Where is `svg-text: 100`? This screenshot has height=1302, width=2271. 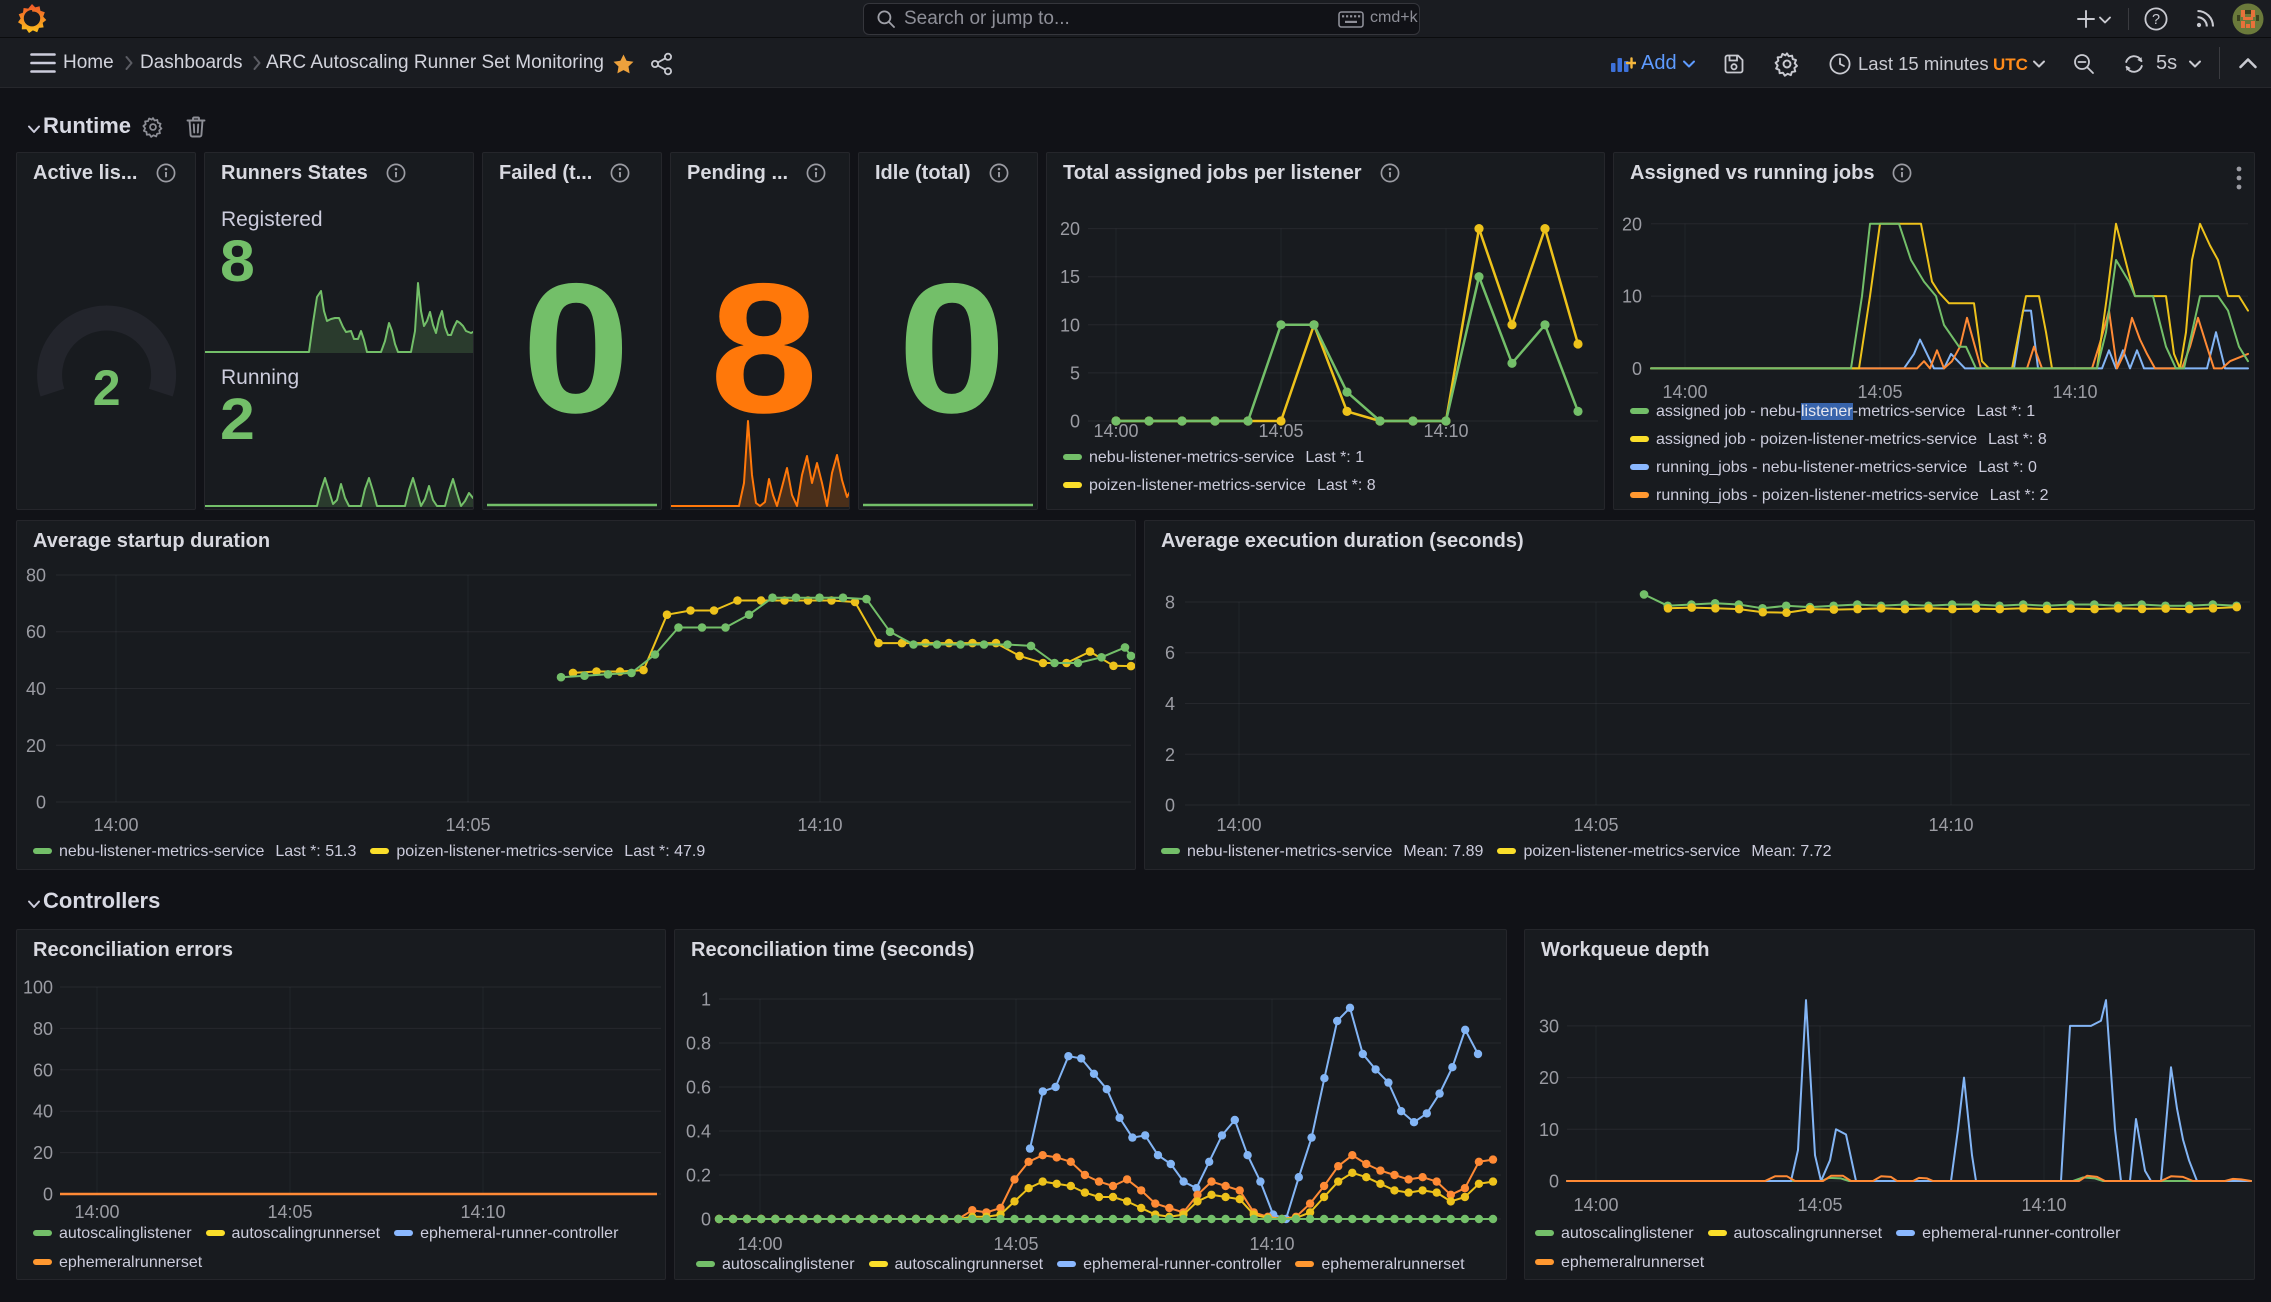 svg-text: 100 is located at coordinates (38, 988).